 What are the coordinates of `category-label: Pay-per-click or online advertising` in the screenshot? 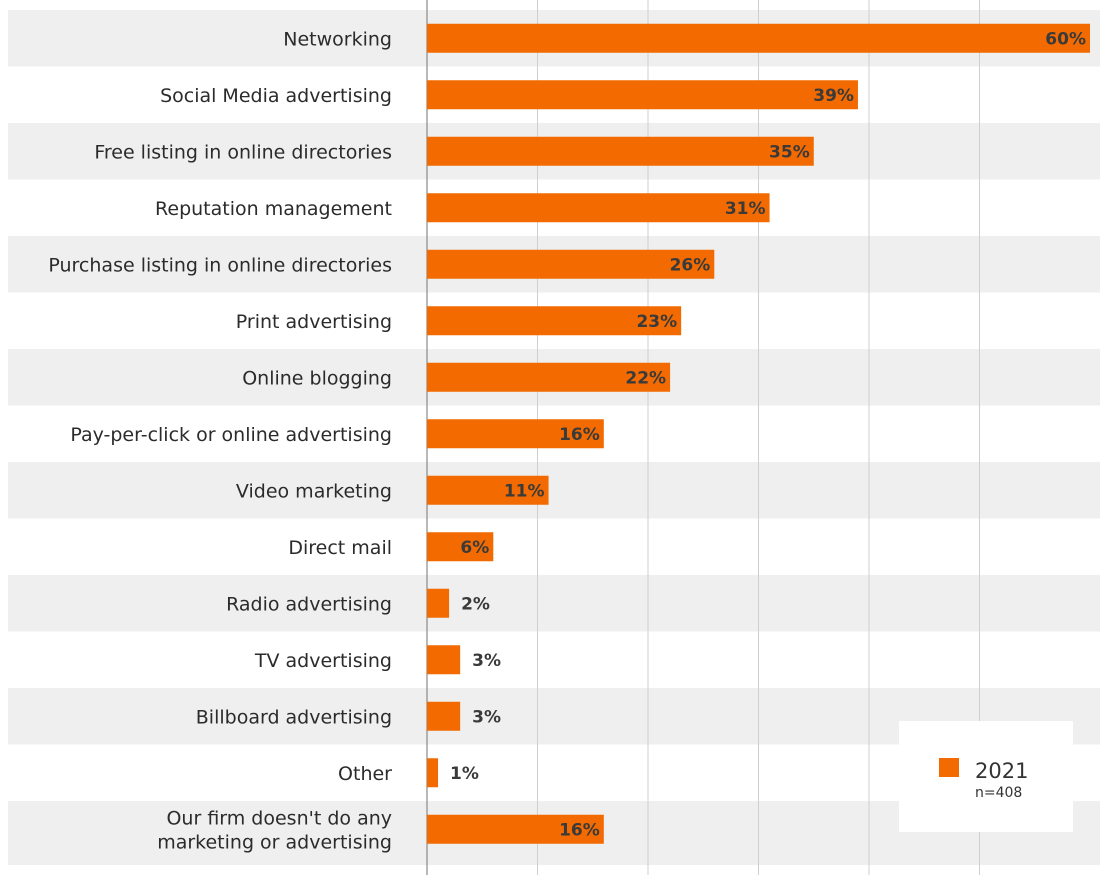 It's located at (231, 435).